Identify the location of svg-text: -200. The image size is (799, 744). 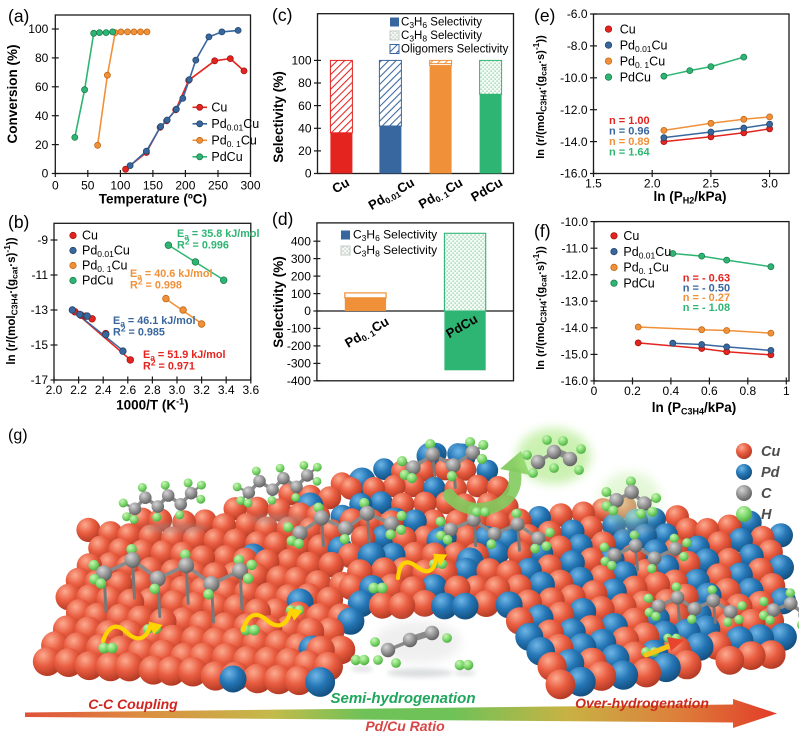
(299, 346).